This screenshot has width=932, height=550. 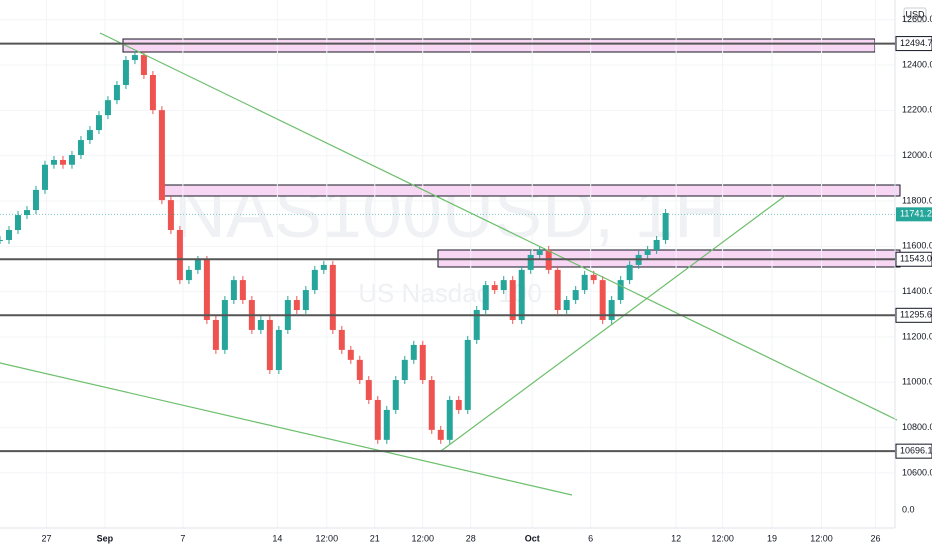 What do you see at coordinates (917, 291) in the screenshot?
I see `y-tick-label: 11400.0` at bounding box center [917, 291].